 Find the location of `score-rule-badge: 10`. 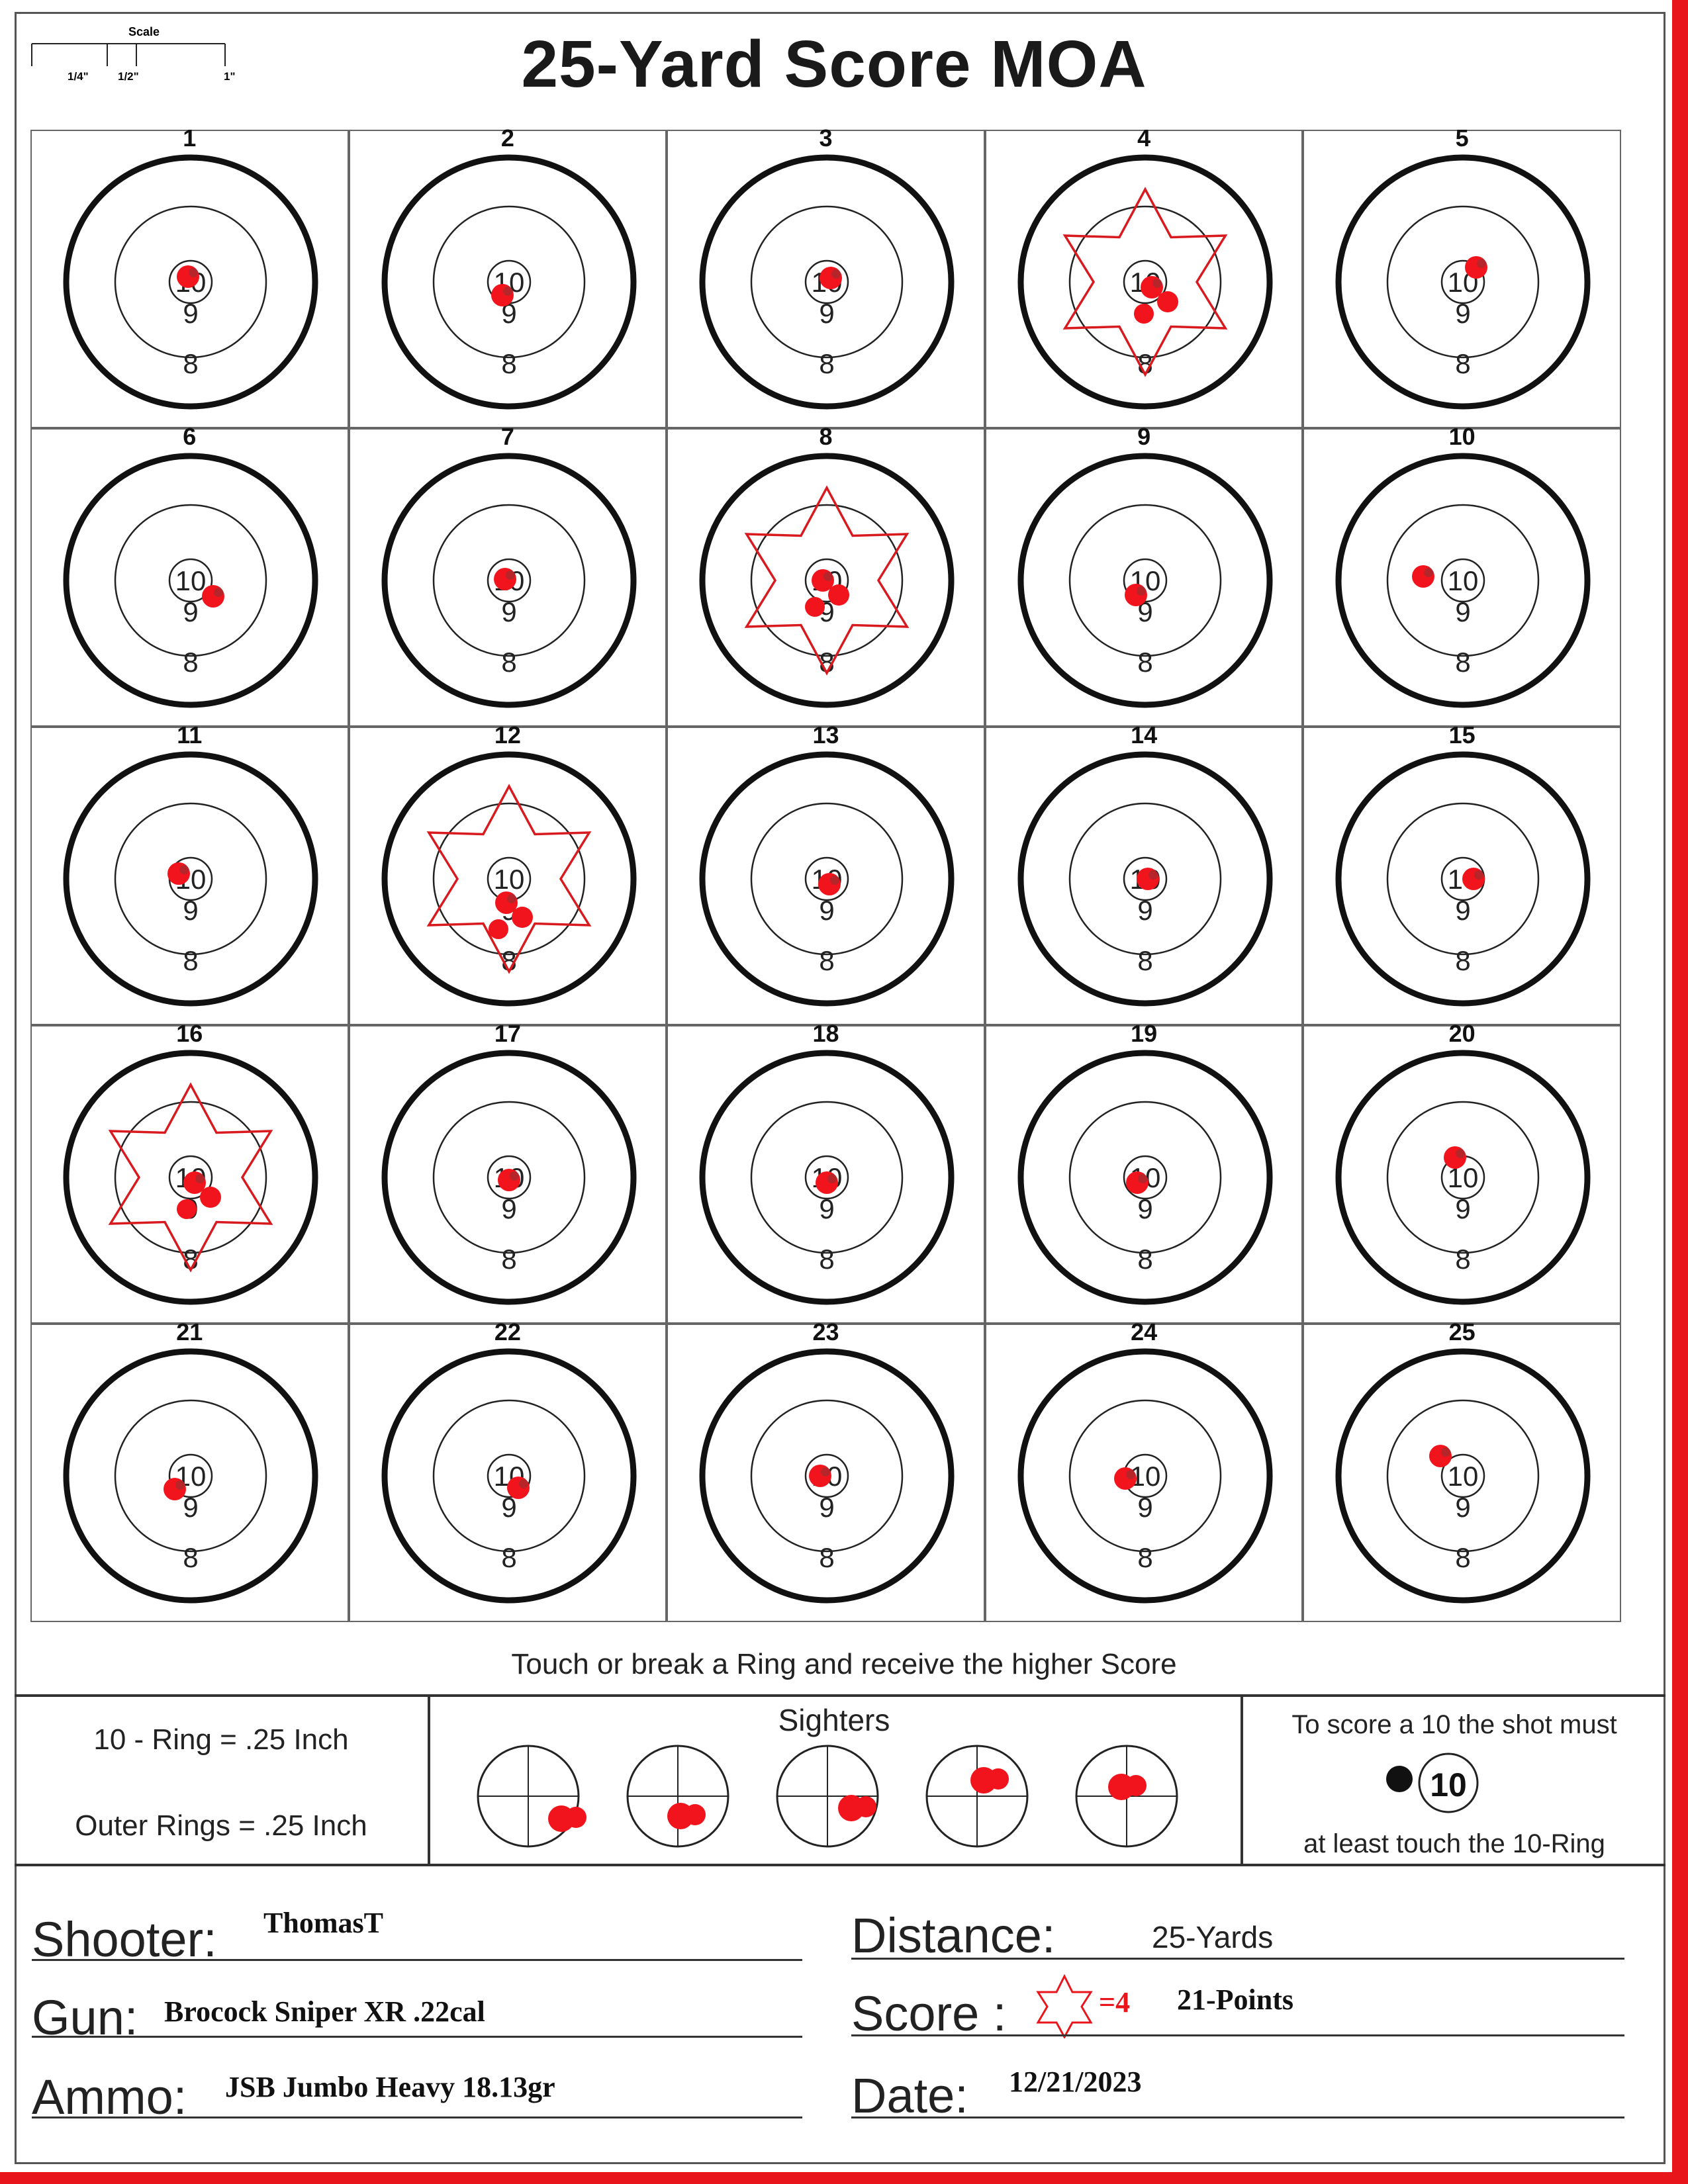

score-rule-badge: 10 is located at coordinates (1448, 1784).